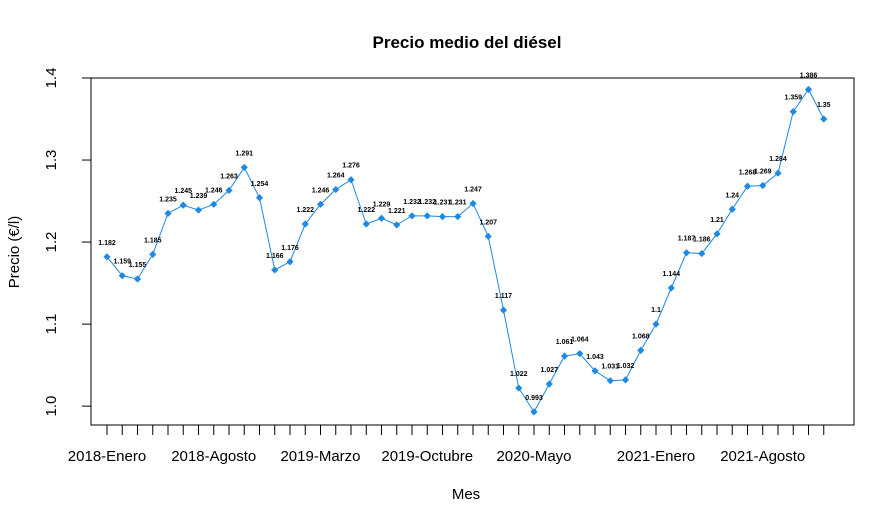 The width and height of the screenshot is (893, 523). Describe the element at coordinates (626, 366) in the screenshot. I see `data-label: 1.032` at that location.